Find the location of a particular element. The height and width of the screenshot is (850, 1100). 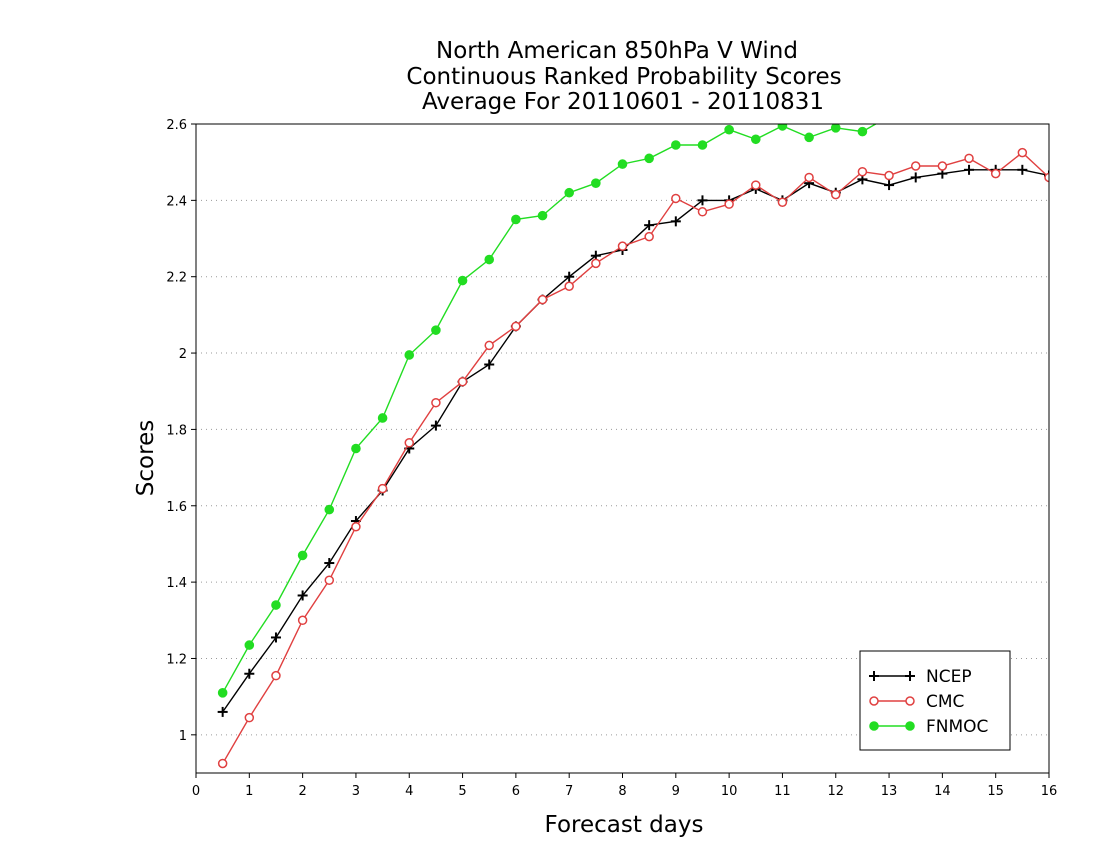

x-tick-label: 15 is located at coordinates (995, 791).